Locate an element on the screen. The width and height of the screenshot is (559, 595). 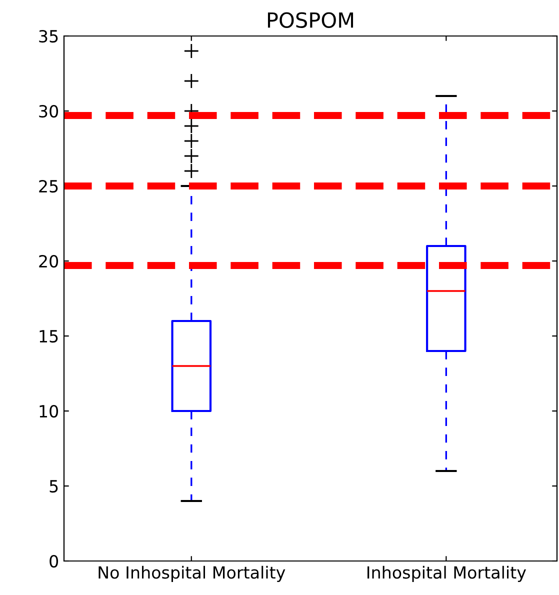
y-tick-label: 30 is located at coordinates (48, 111).